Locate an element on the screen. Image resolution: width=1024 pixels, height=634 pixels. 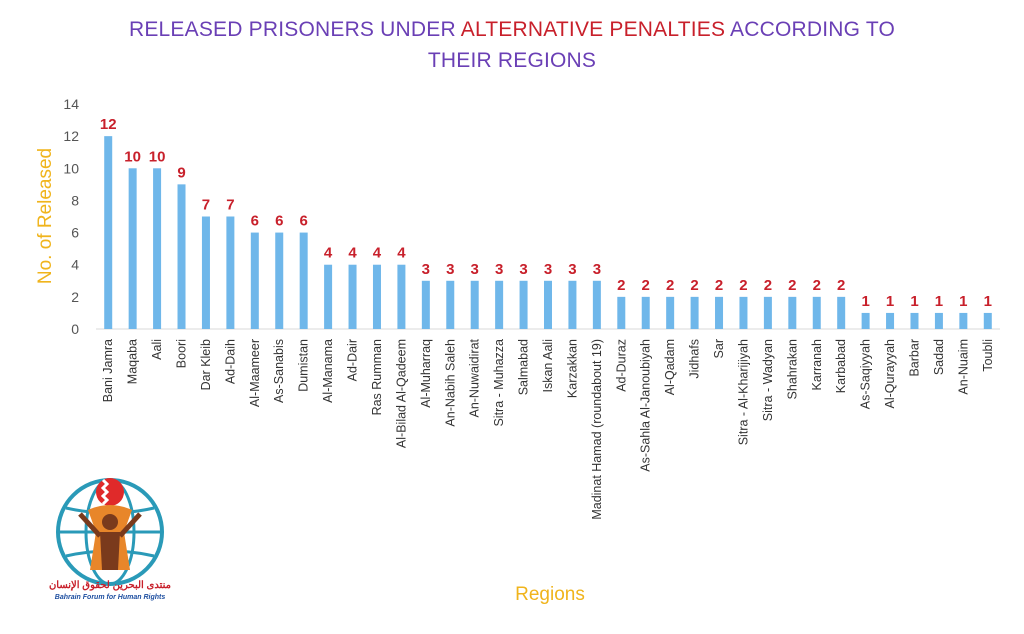
data-label: 12 is located at coordinates (108, 124).